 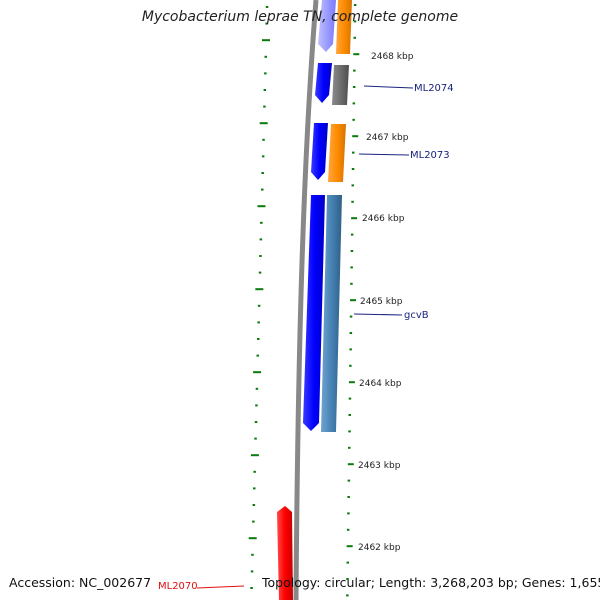 I want to click on position-ruler, so click(x=353, y=300).